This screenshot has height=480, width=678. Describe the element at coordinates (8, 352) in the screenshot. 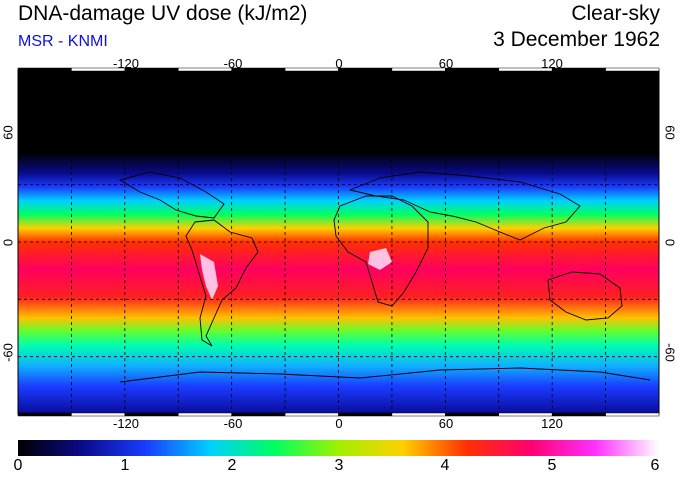

I see `lat-label-left: -60` at that location.